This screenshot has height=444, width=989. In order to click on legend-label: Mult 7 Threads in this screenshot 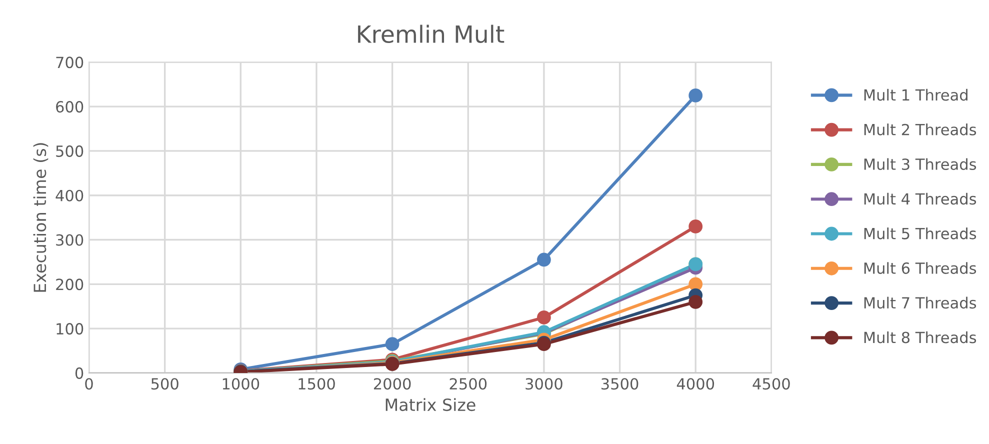, I will do `click(920, 302)`.